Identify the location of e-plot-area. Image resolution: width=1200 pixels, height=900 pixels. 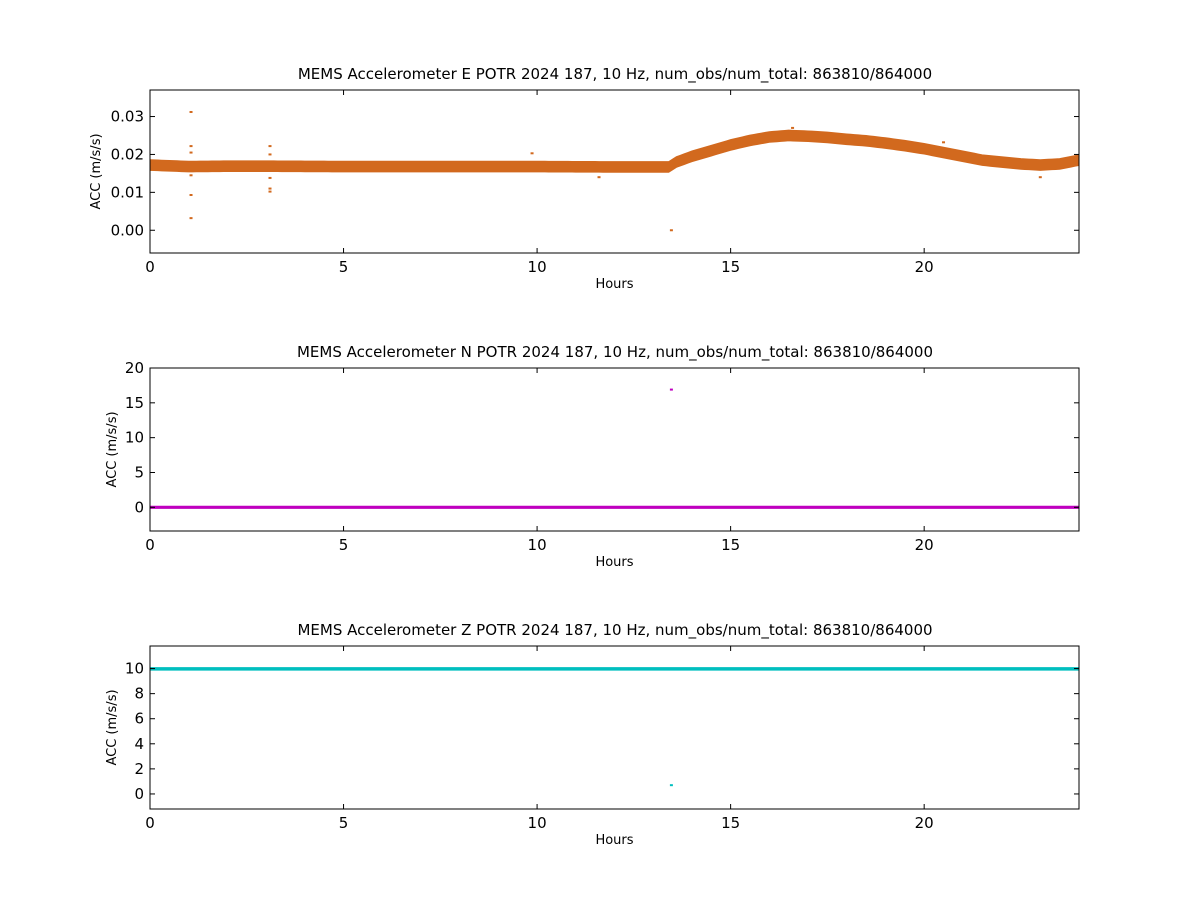
(614, 171).